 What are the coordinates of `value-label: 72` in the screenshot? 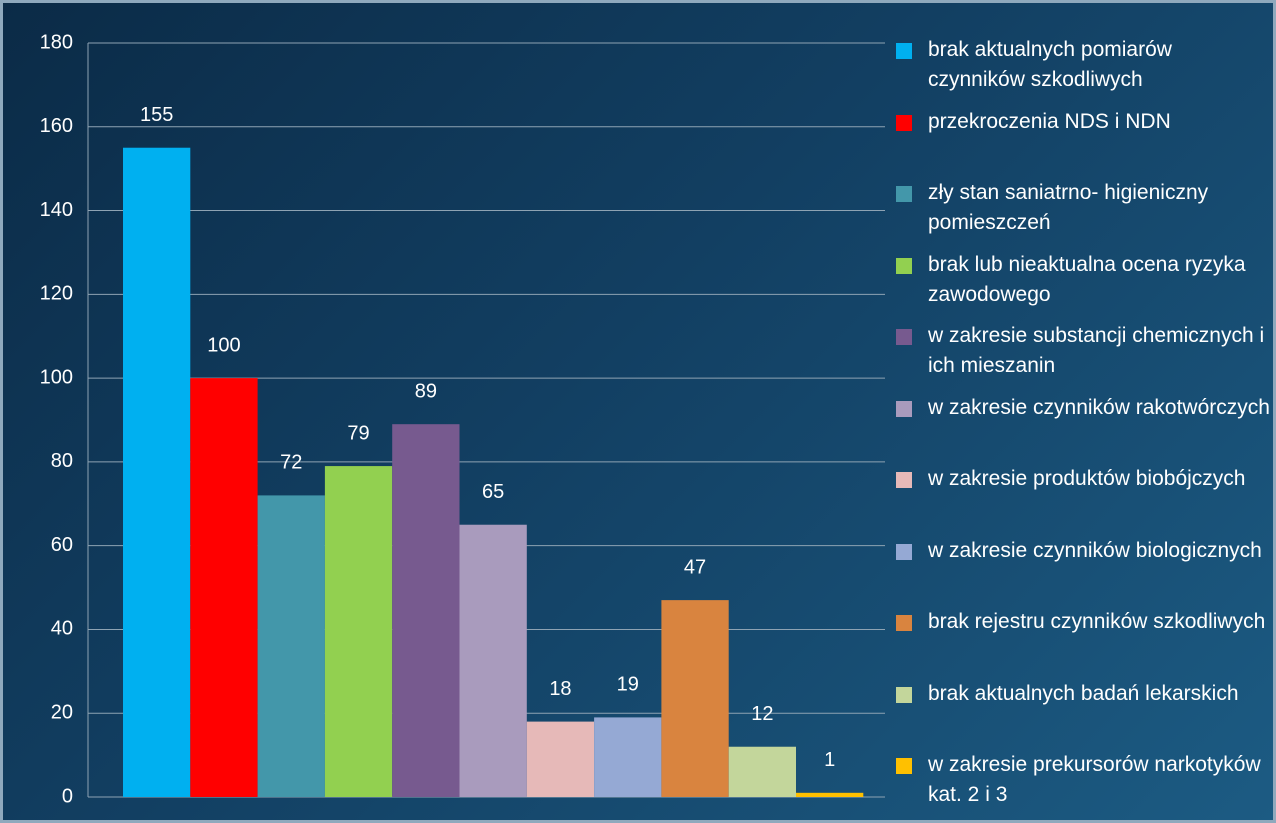 It's located at (291, 463).